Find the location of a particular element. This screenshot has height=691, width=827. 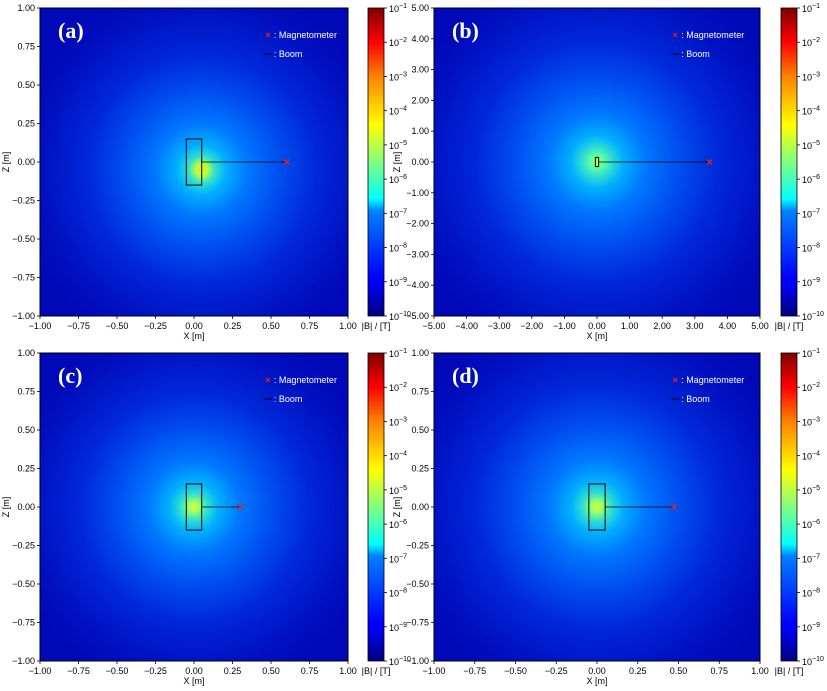

y-tick-label: −2.00 is located at coordinates (417, 224).